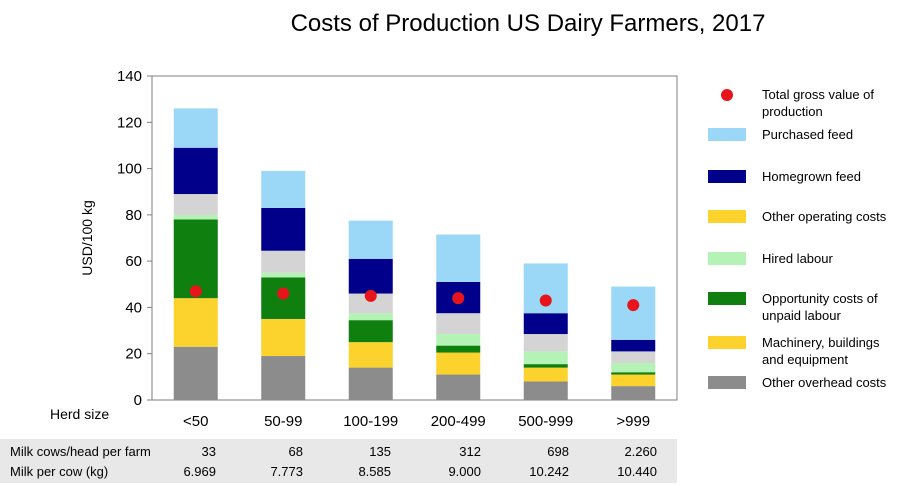 The height and width of the screenshot is (486, 900). I want to click on x-tick-label: <50, so click(195, 421).